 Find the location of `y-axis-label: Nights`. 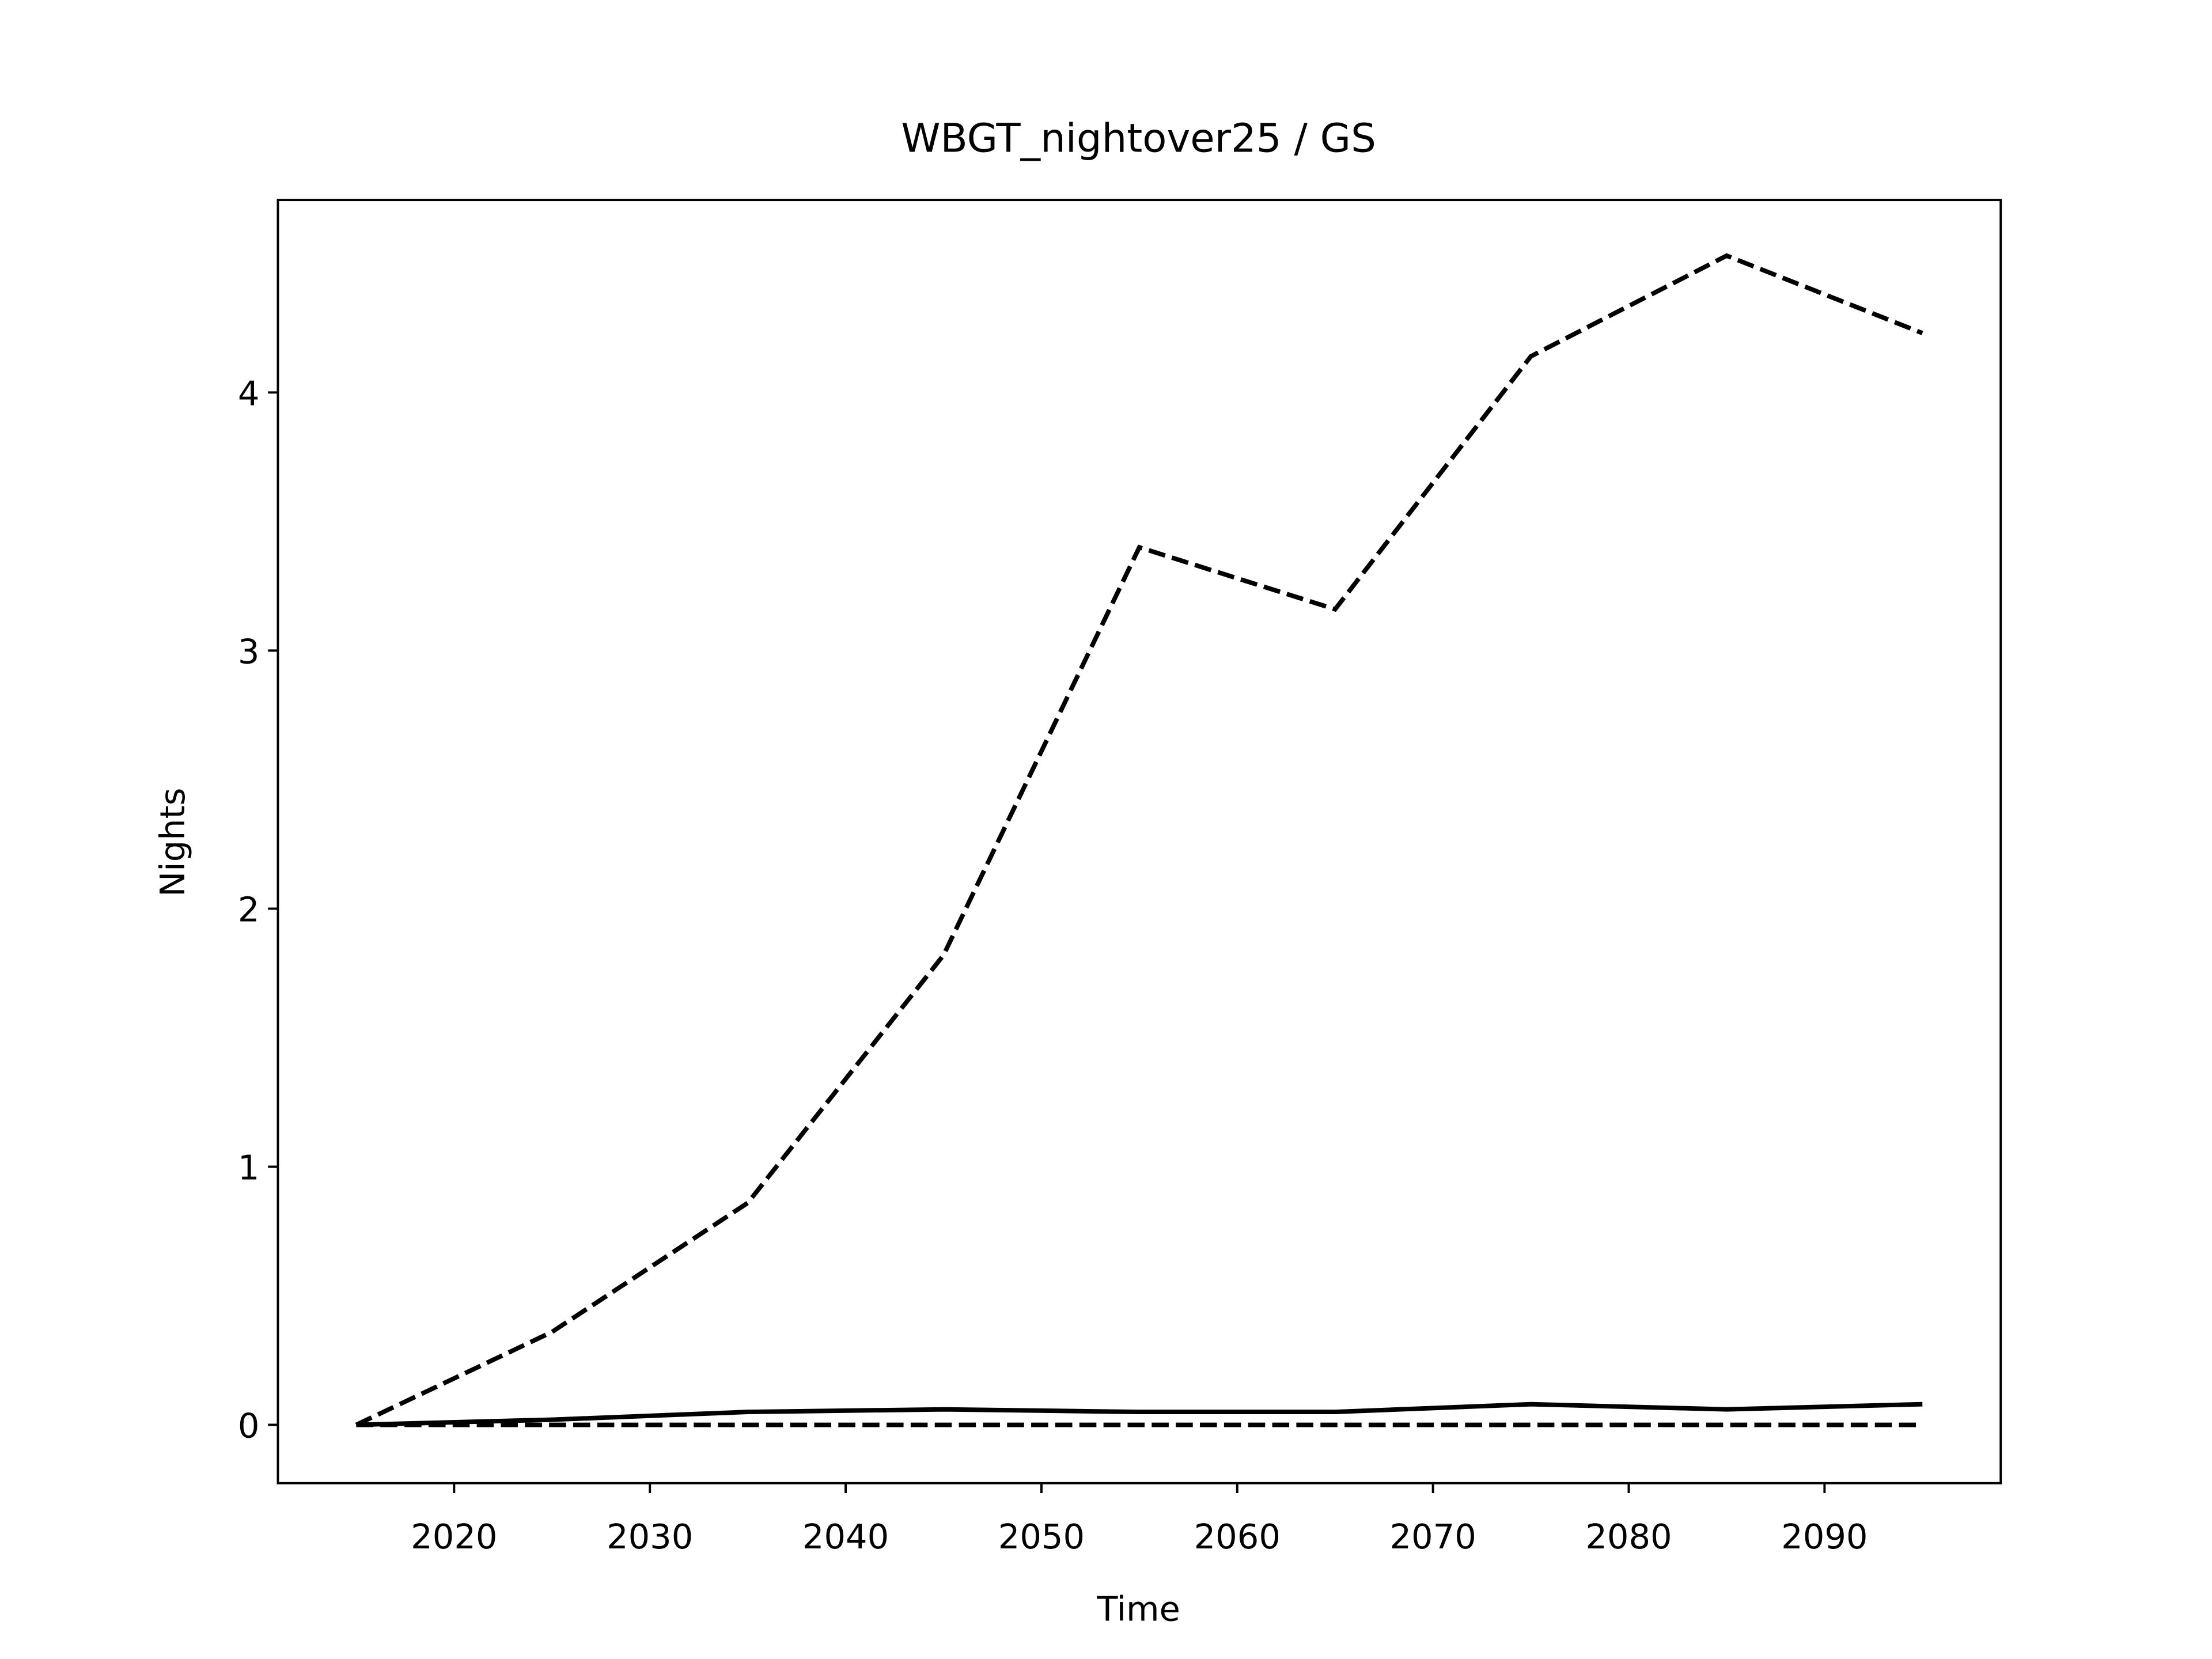

y-axis-label: Nights is located at coordinates (172, 841).